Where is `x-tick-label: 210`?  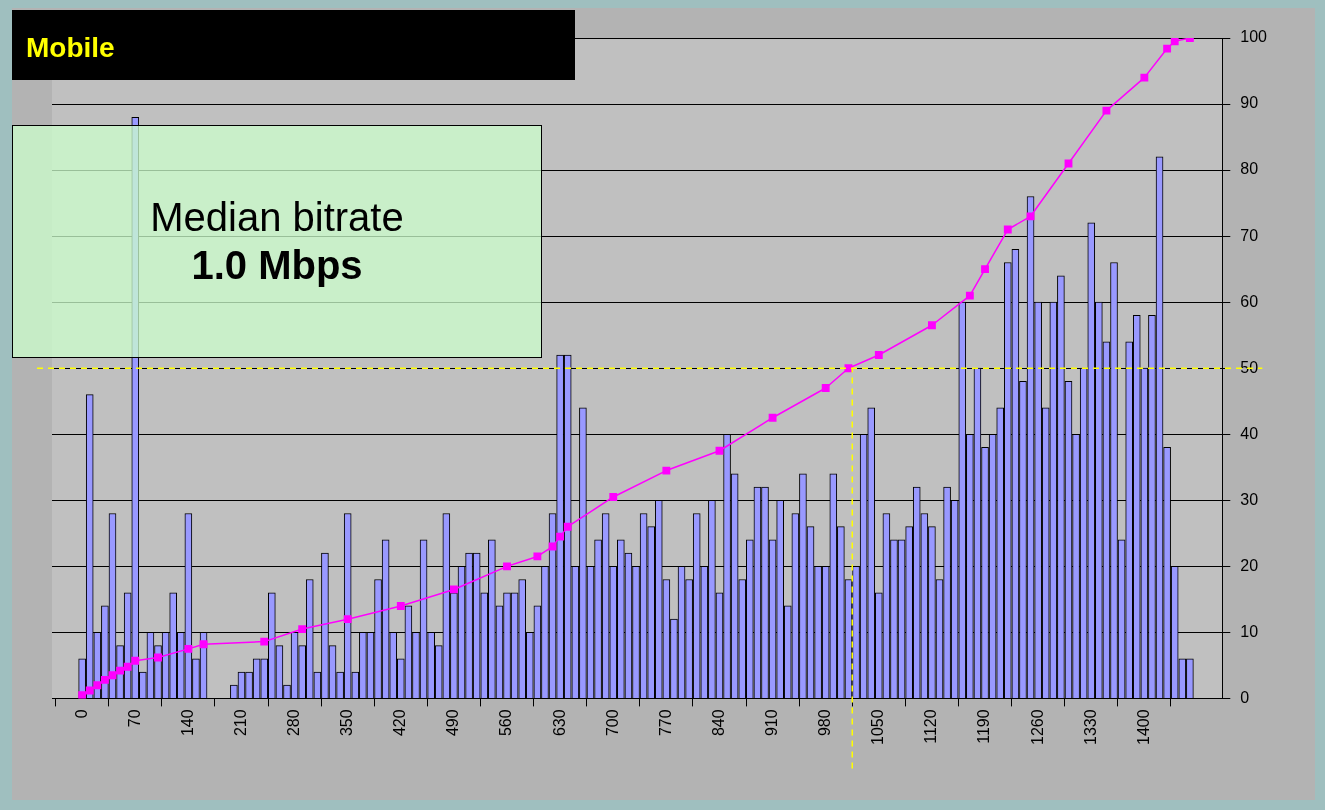
x-tick-label: 210 is located at coordinates (240, 723).